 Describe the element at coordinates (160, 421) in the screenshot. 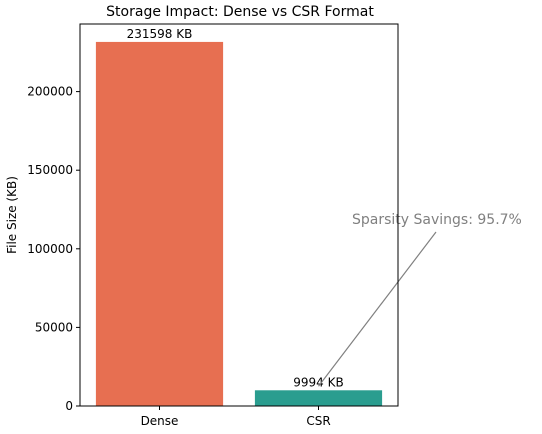

I see `x-tick-label-dense: Dense` at that location.